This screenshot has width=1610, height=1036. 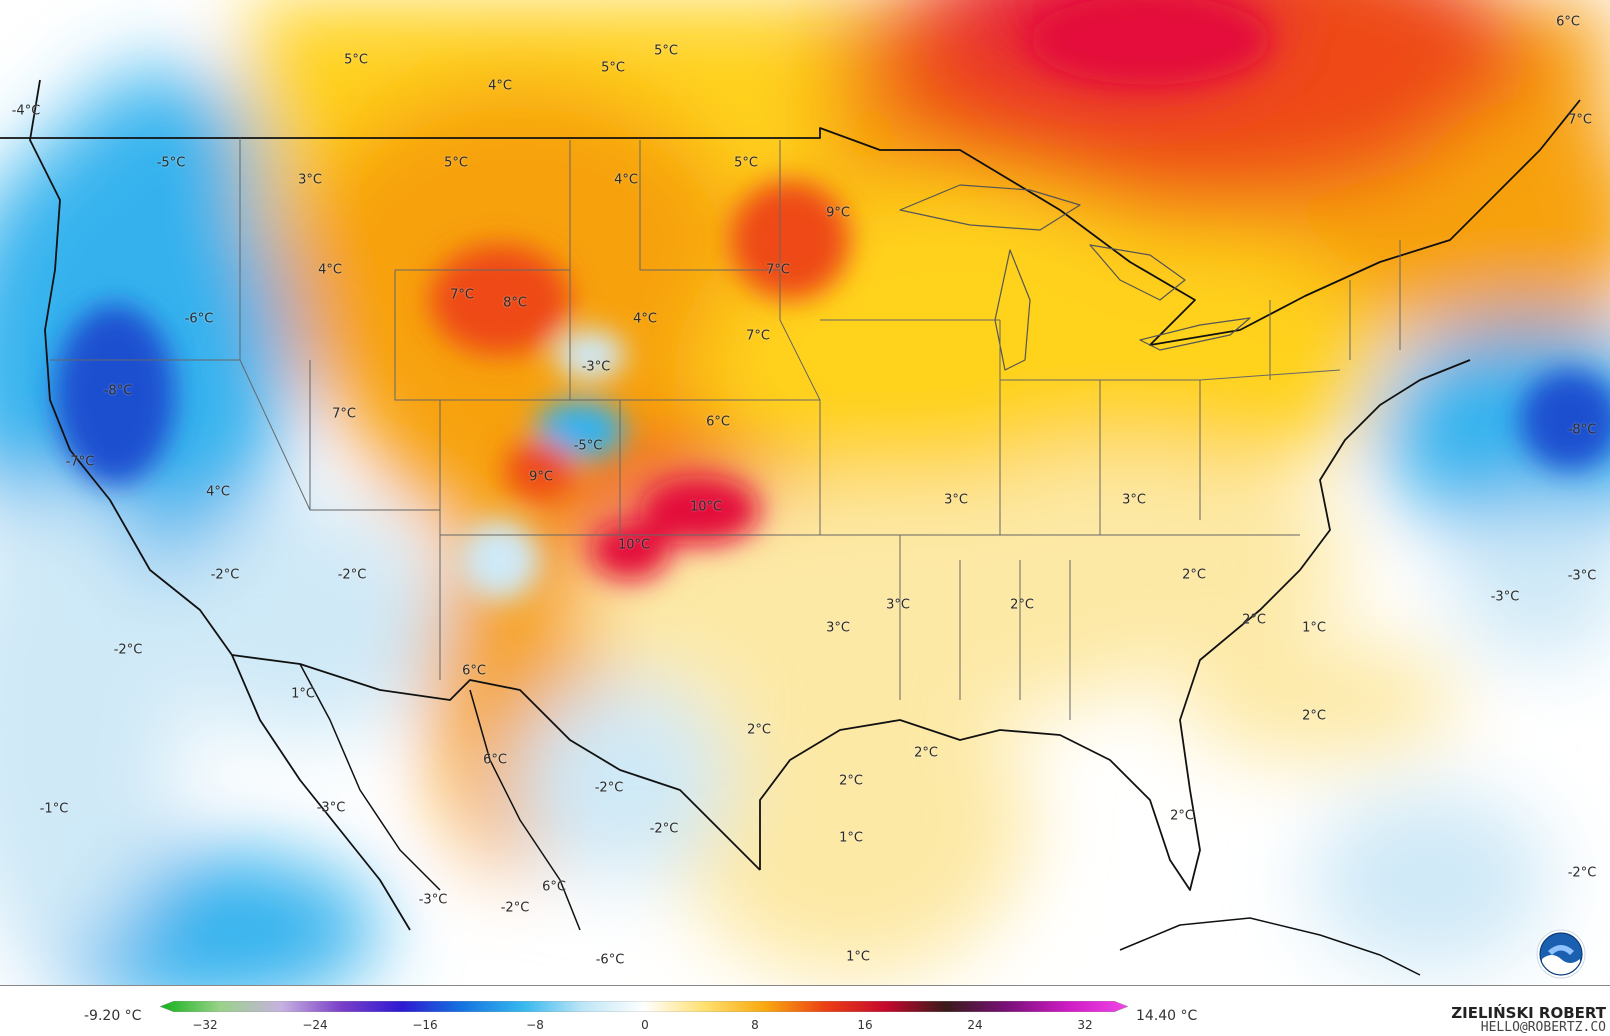 I want to click on great-lakes-erie, so click(x=1195, y=334).